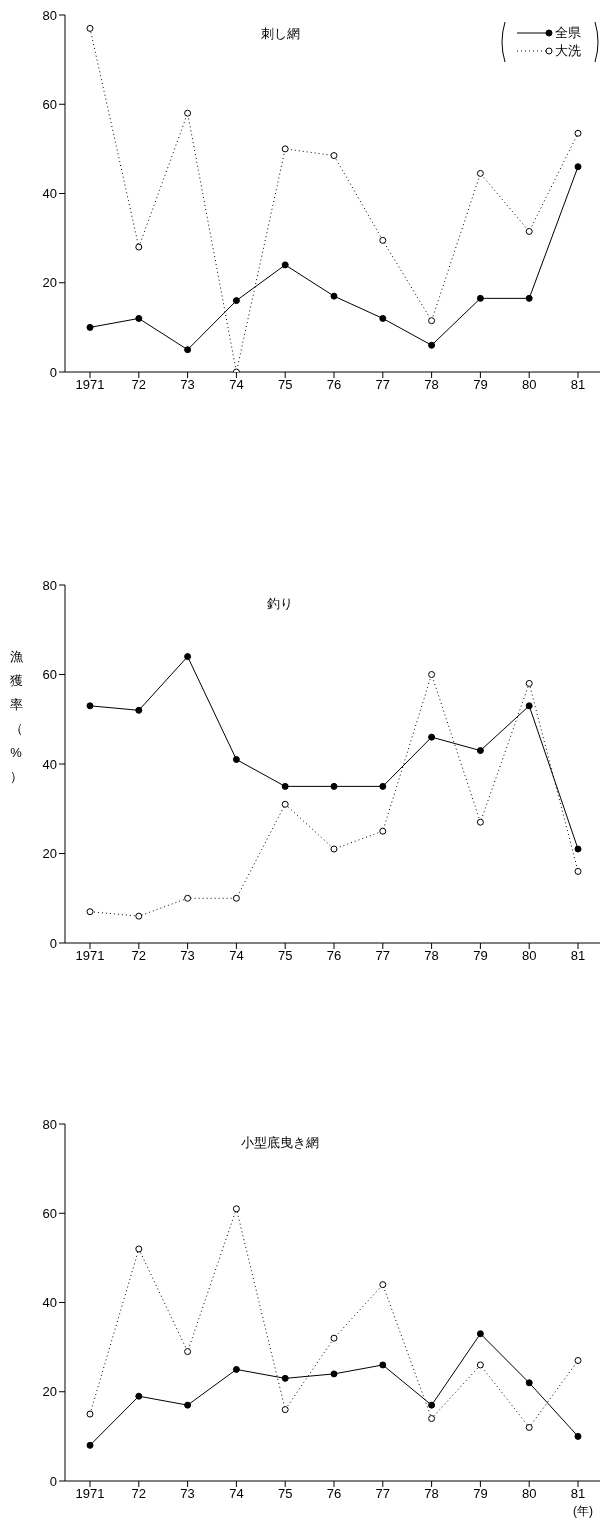 The image size is (613, 1522). Describe the element at coordinates (280, 34) in the screenshot. I see `text: 刺し網` at that location.